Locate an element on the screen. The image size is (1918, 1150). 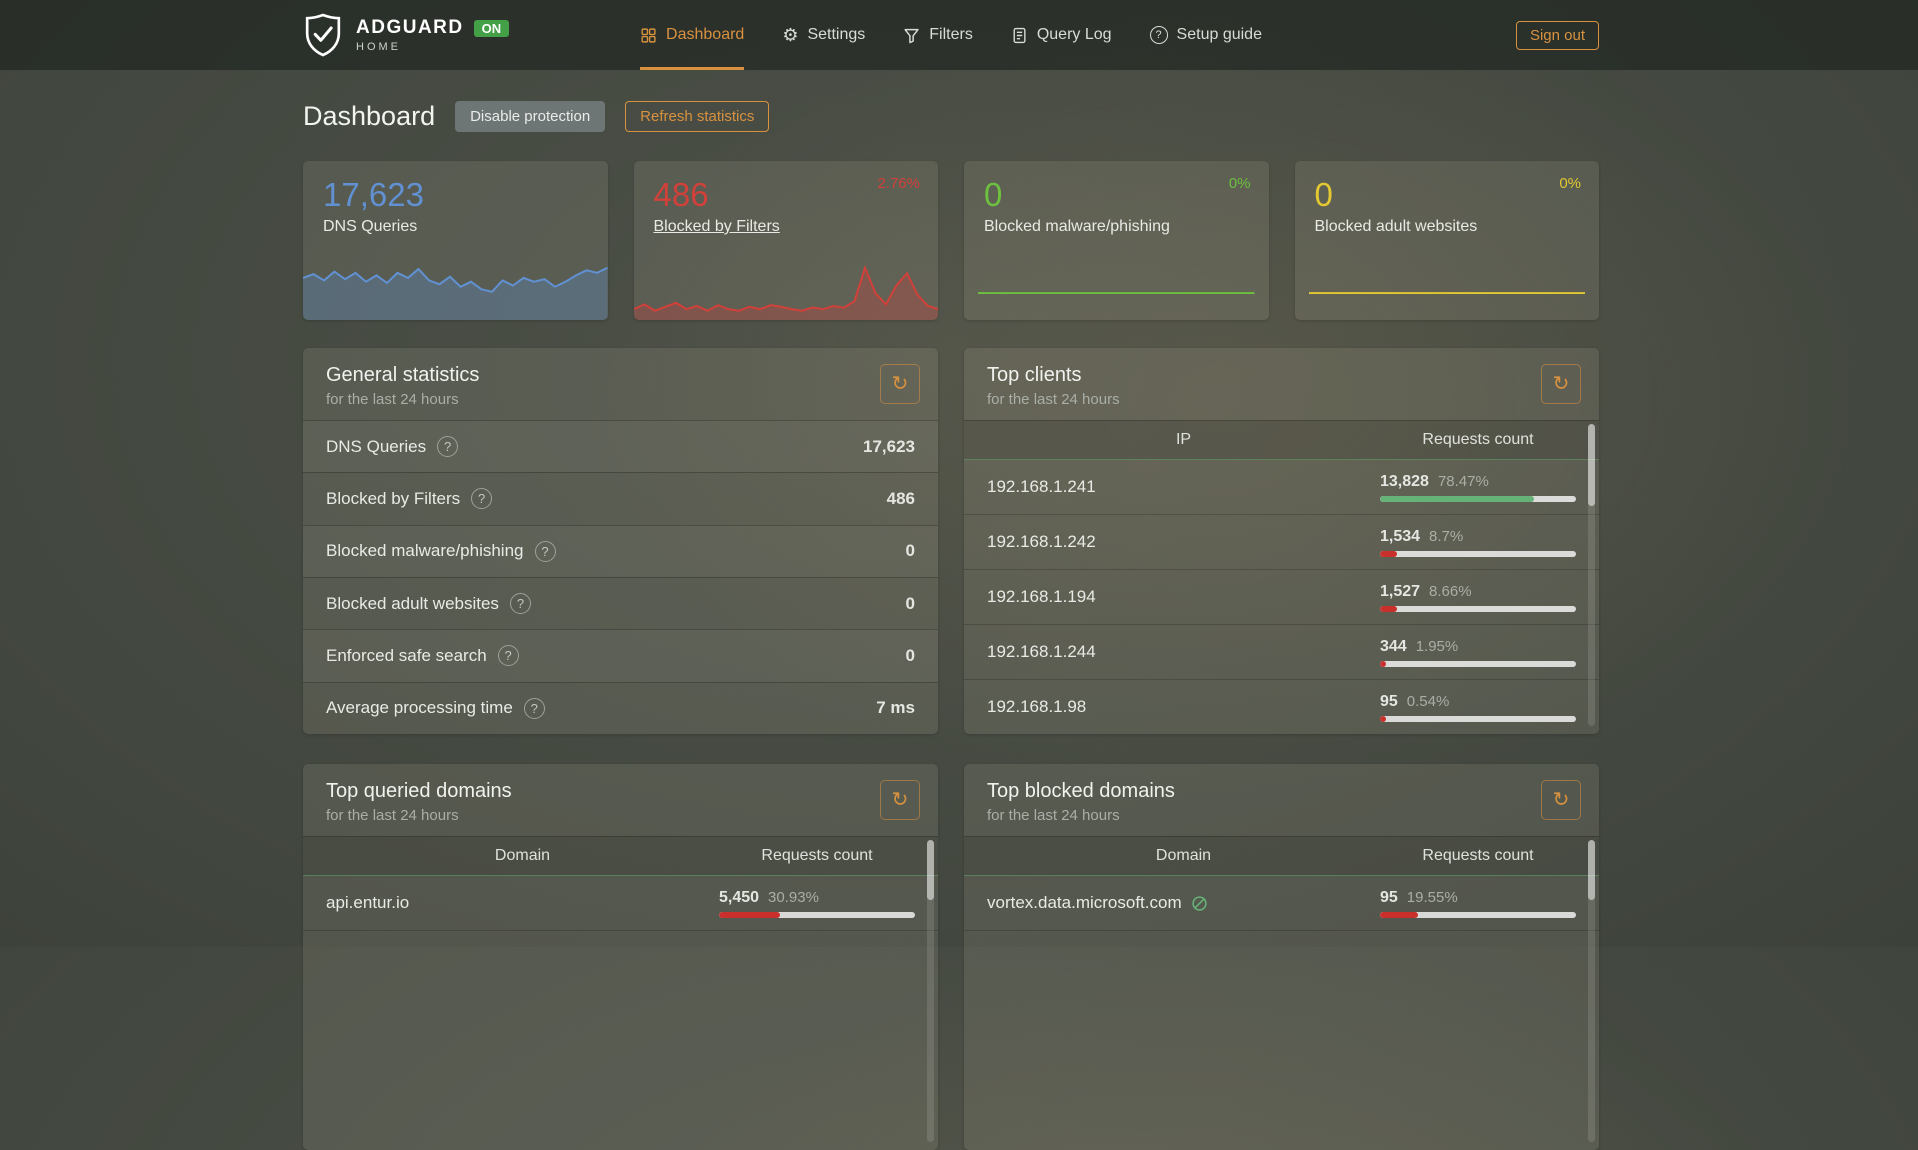
nav-item-query-log: Query Log is located at coordinates (1061, 35).